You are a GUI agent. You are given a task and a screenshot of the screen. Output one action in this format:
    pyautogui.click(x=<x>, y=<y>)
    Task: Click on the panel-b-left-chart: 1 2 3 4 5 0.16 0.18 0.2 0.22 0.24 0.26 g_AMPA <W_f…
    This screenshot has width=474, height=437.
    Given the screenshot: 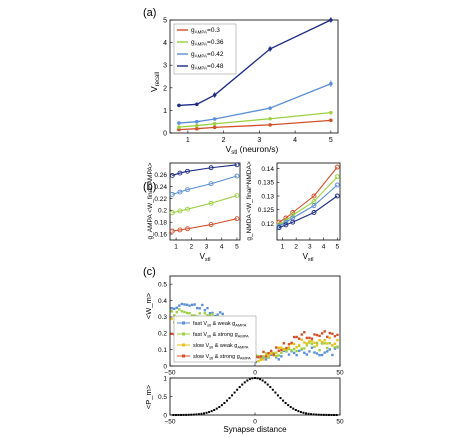 What is the action you would take?
    pyautogui.click(x=194, y=212)
    